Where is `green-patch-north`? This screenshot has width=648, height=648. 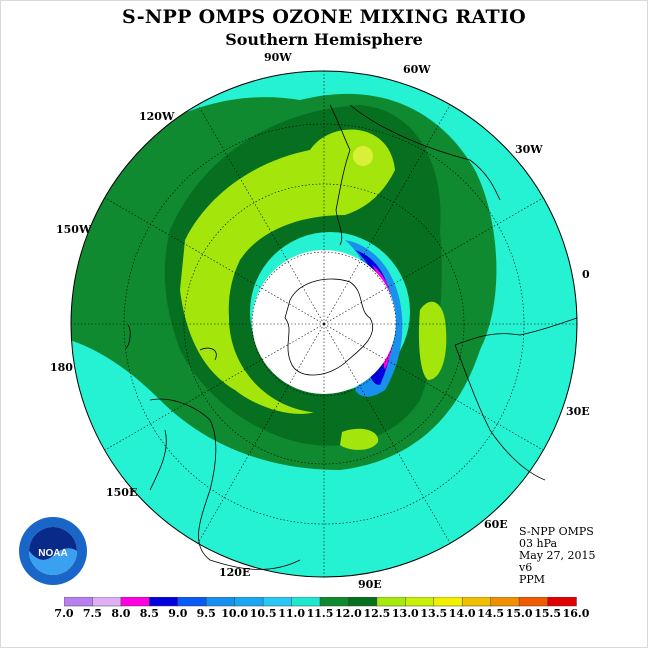
green-patch-north is located at coordinates (359, 439).